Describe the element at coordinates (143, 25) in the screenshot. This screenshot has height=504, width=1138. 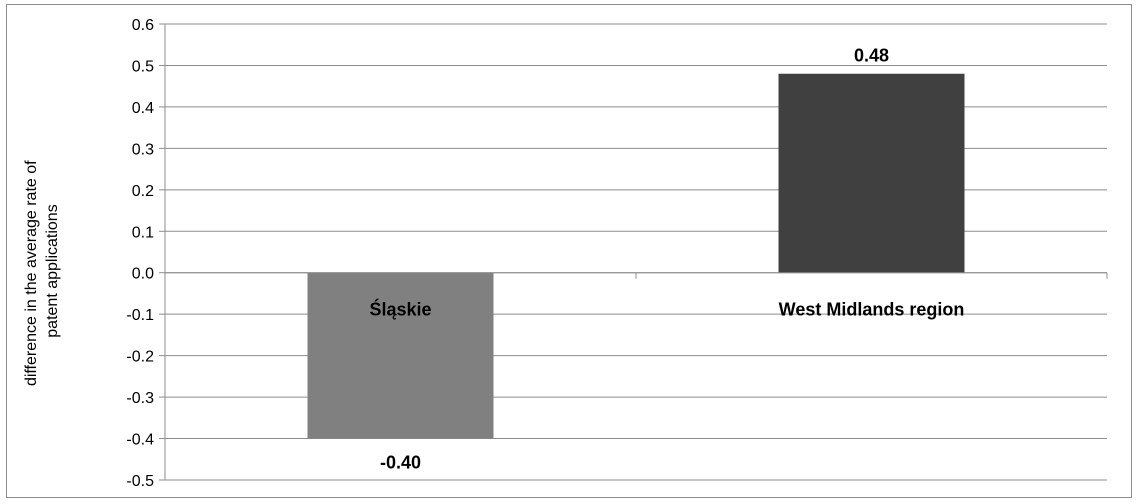
I see `y-tick-label: 0.6` at that location.